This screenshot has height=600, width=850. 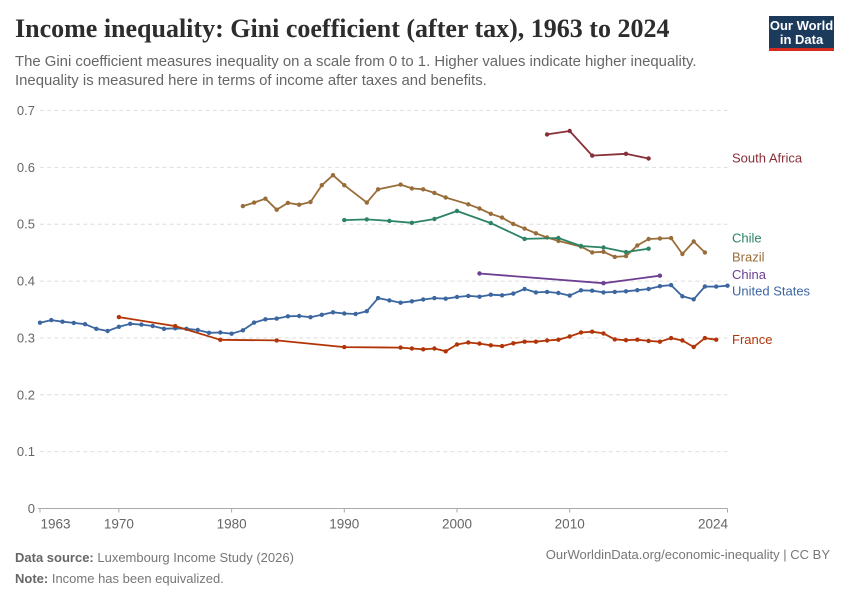 What do you see at coordinates (26, 224) in the screenshot?
I see `svg-text: 0.5` at bounding box center [26, 224].